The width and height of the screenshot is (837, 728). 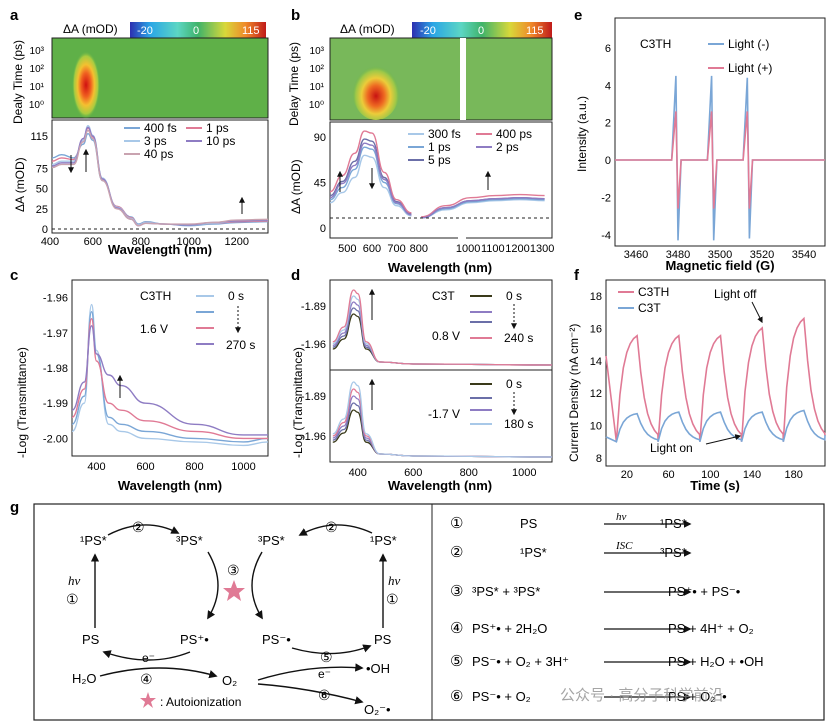 I want to click on plot-box-f, so click(x=715, y=373).